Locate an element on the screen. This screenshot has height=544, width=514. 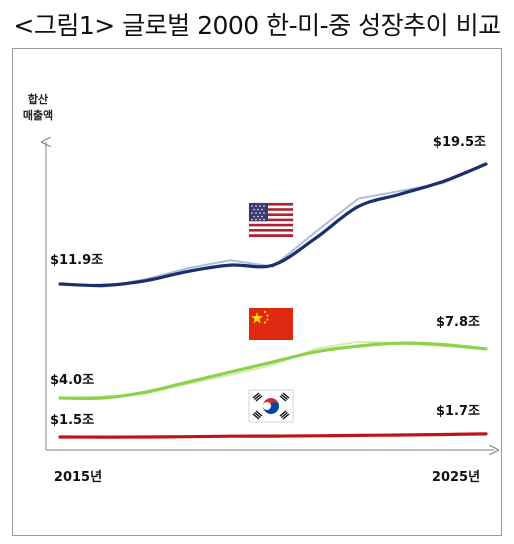
trend-line-중국 is located at coordinates (273, 371).